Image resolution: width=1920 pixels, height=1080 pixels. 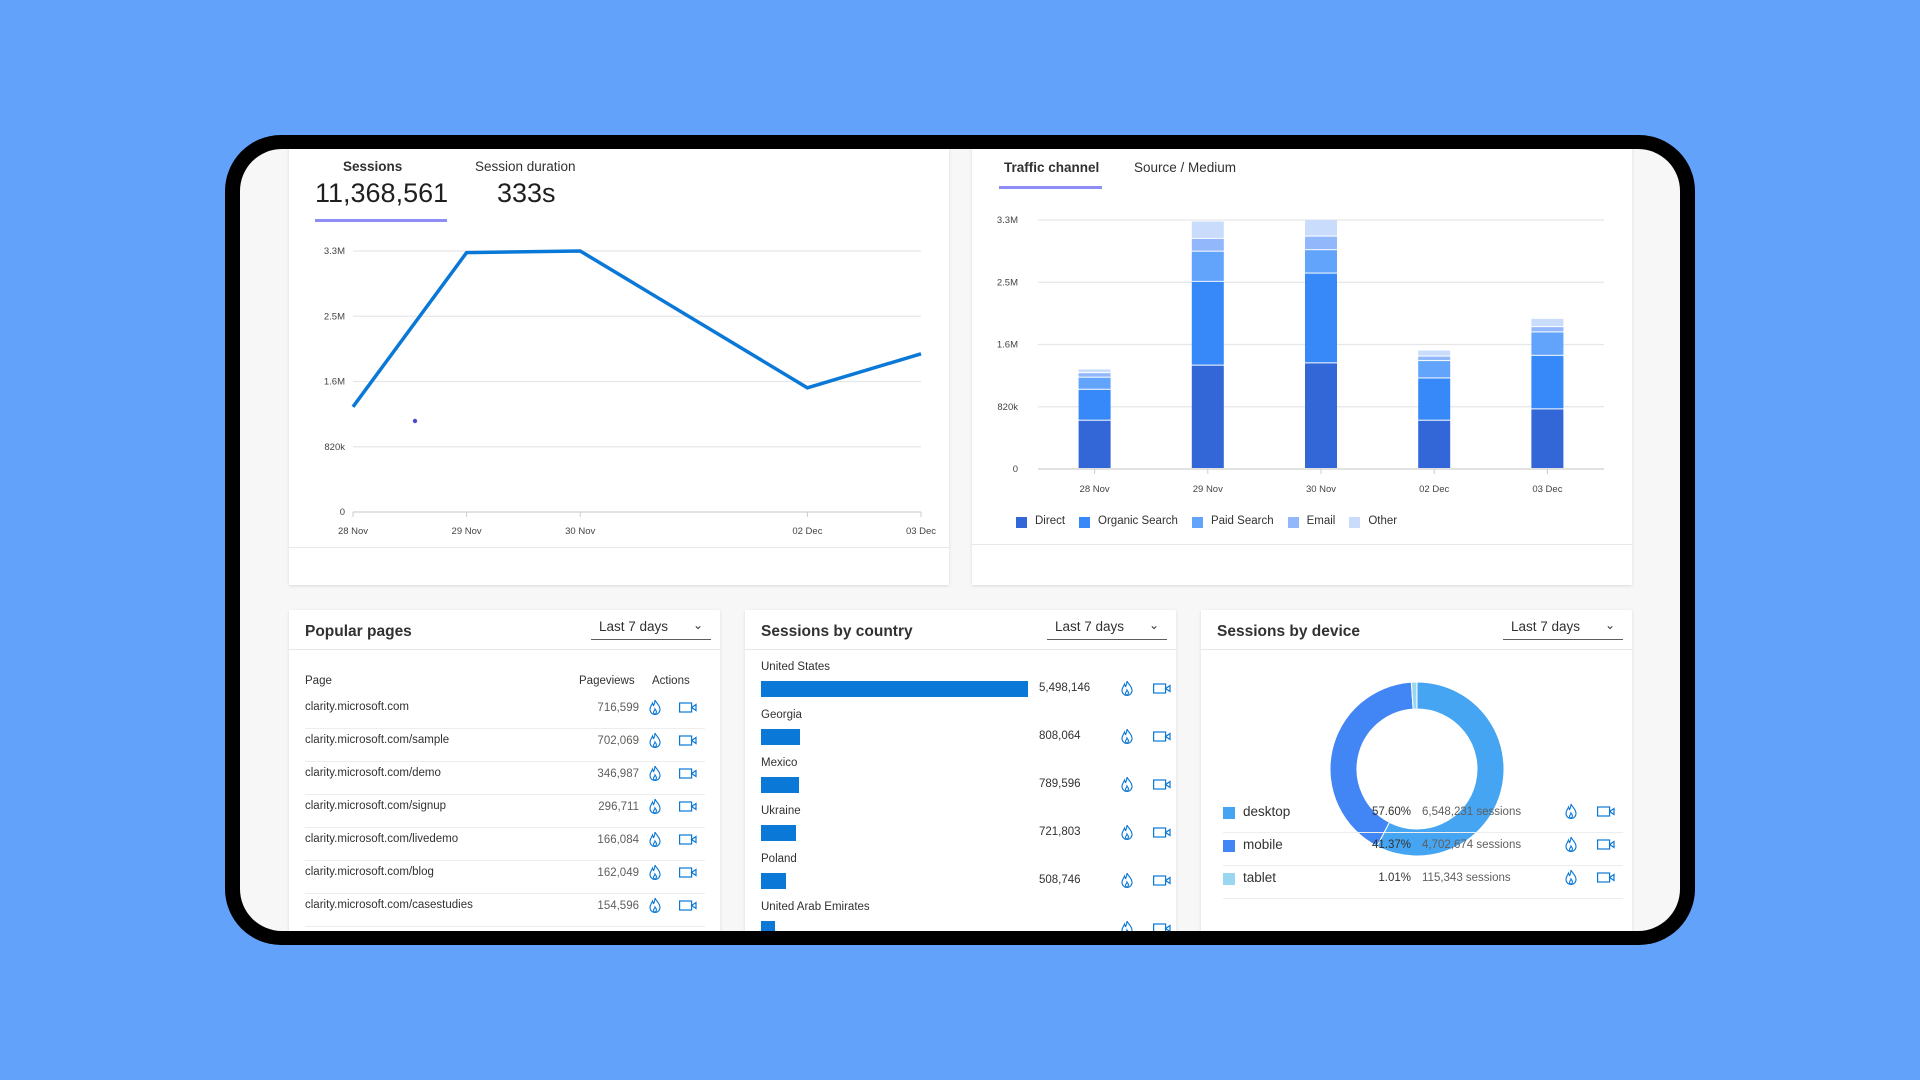 I want to click on page-url: clarity.microsoft.com, so click(x=357, y=707).